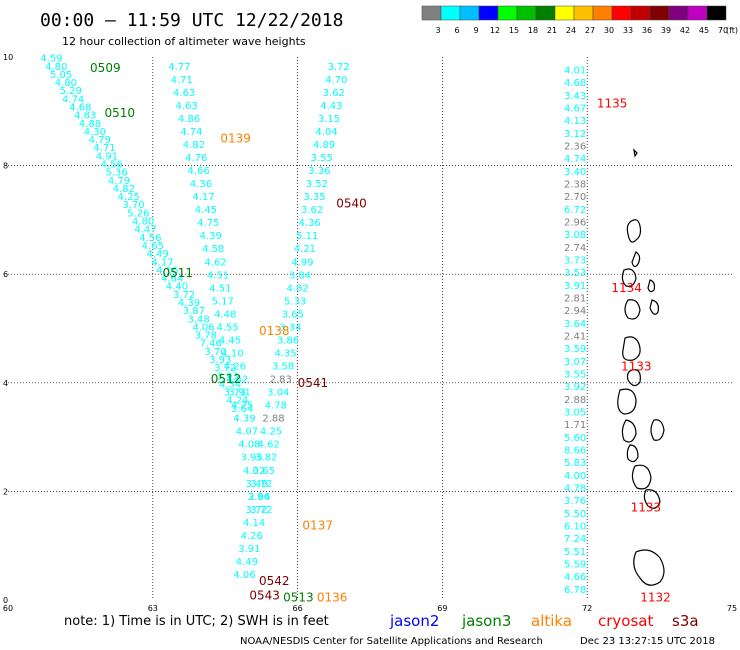 The image size is (740, 650). What do you see at coordinates (575, 539) in the screenshot?
I see `wave-height-point: 7.24` at bounding box center [575, 539].